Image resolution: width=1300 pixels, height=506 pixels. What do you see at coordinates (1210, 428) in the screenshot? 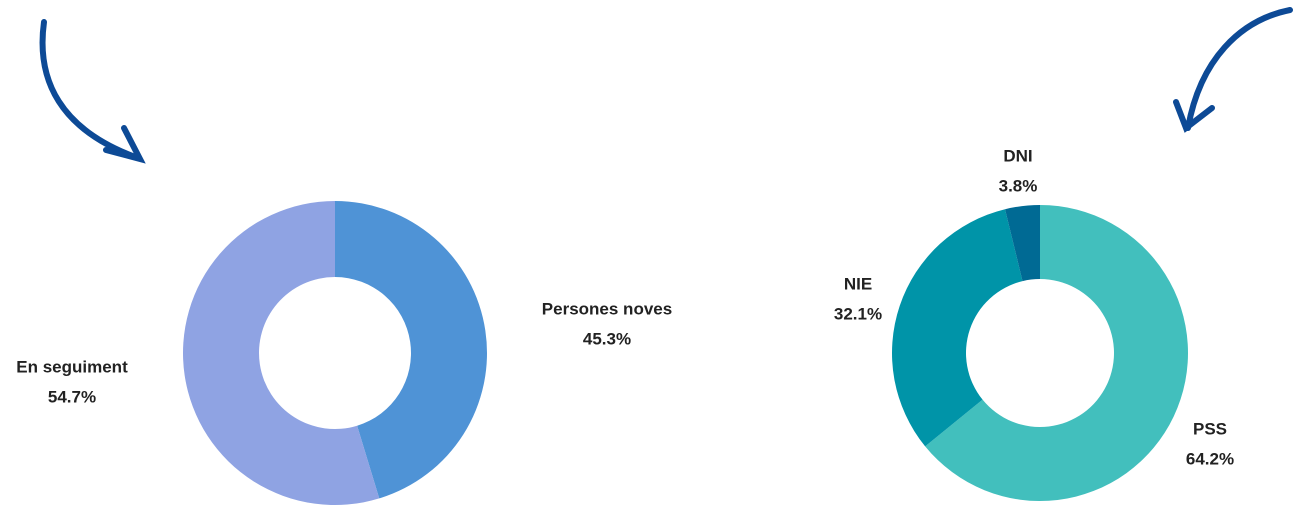
I see `slice-label: PSS` at bounding box center [1210, 428].